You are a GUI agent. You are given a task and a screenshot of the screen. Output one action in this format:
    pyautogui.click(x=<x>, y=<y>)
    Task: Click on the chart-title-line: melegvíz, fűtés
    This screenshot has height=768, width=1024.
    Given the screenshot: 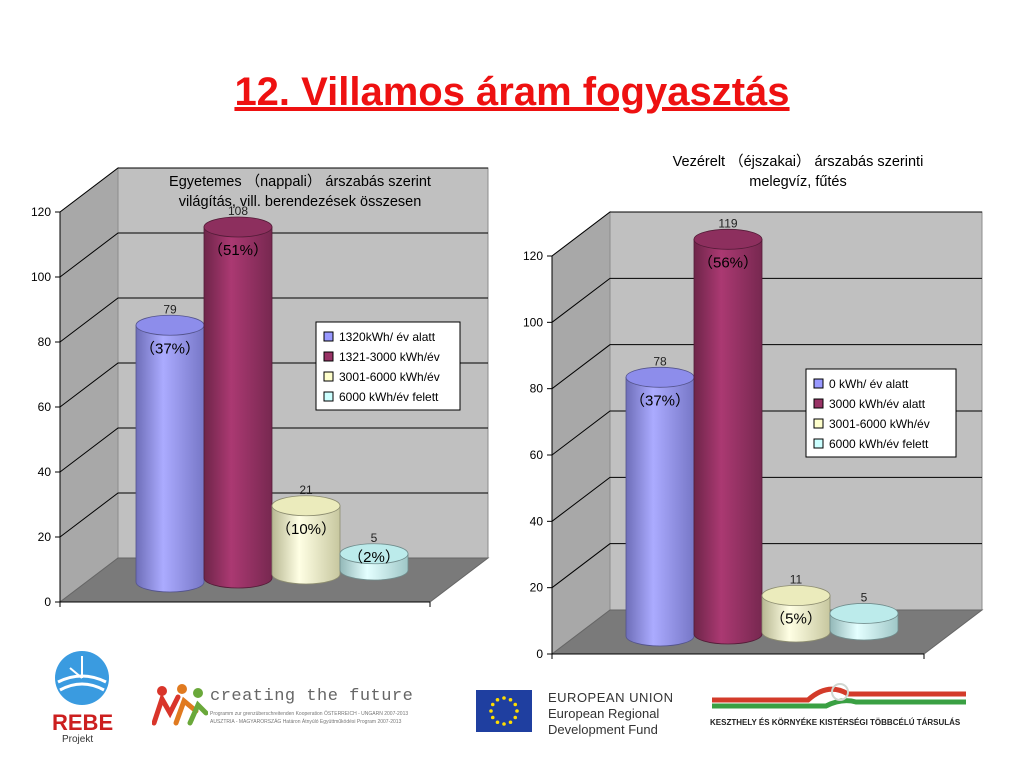 What is the action you would take?
    pyautogui.click(x=798, y=182)
    